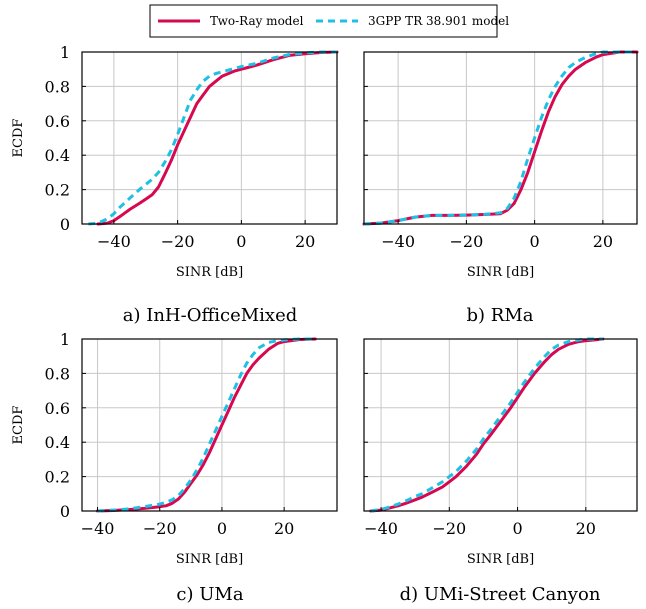  What do you see at coordinates (500, 315) in the screenshot?
I see `panel-caption: b) RMa` at bounding box center [500, 315].